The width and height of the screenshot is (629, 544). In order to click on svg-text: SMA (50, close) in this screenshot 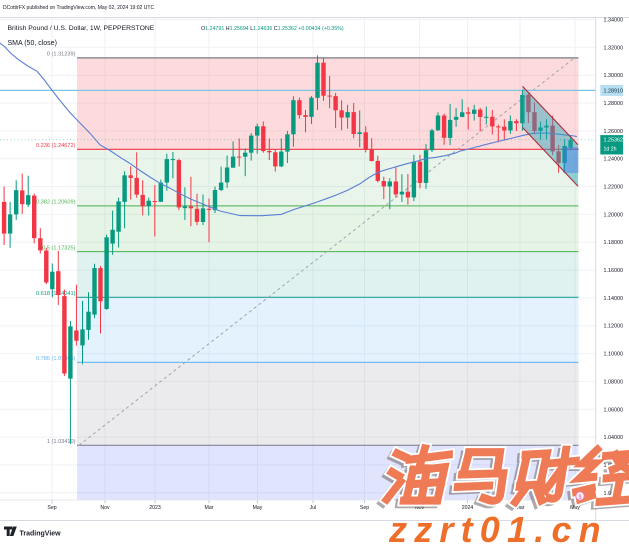, I will do `click(32, 43)`.